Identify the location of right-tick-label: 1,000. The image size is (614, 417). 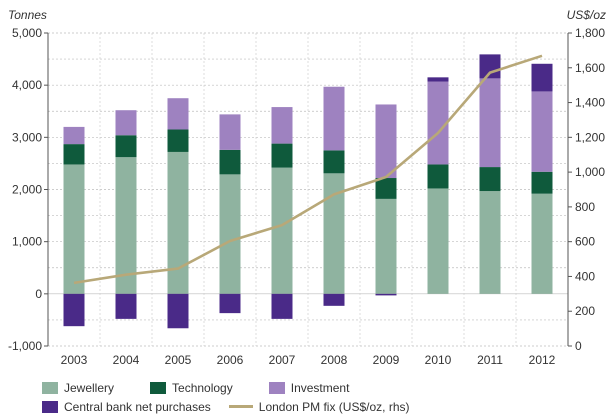
(590, 172).